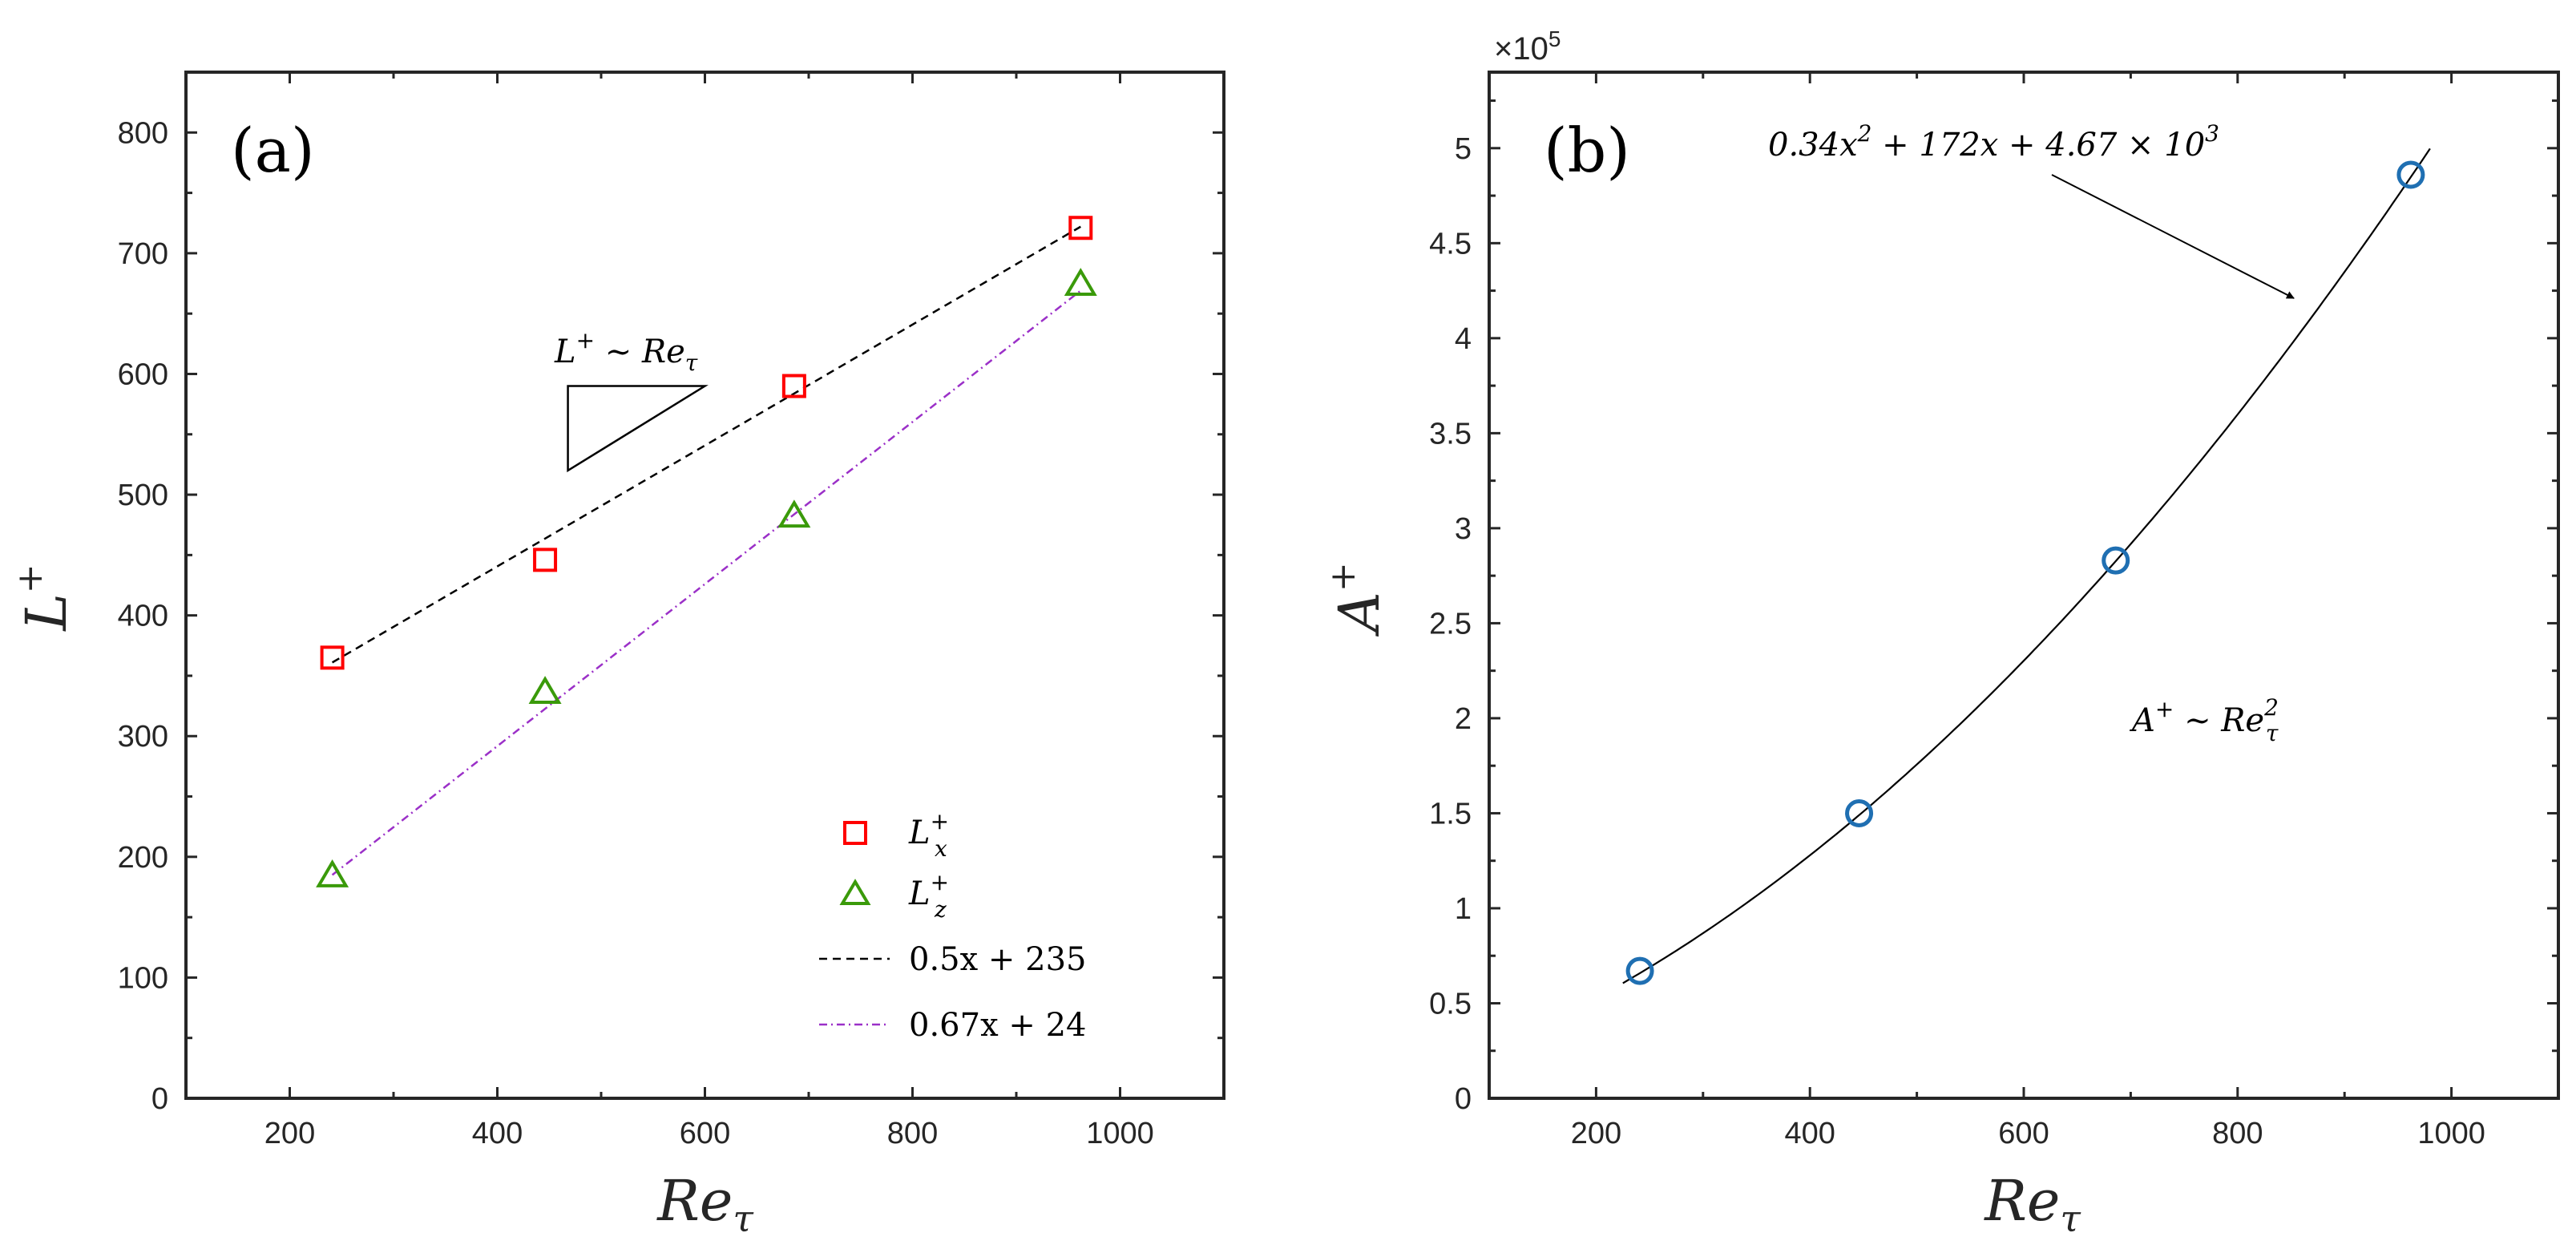  I want to click on a-x-tick-label: 400, so click(498, 1133).